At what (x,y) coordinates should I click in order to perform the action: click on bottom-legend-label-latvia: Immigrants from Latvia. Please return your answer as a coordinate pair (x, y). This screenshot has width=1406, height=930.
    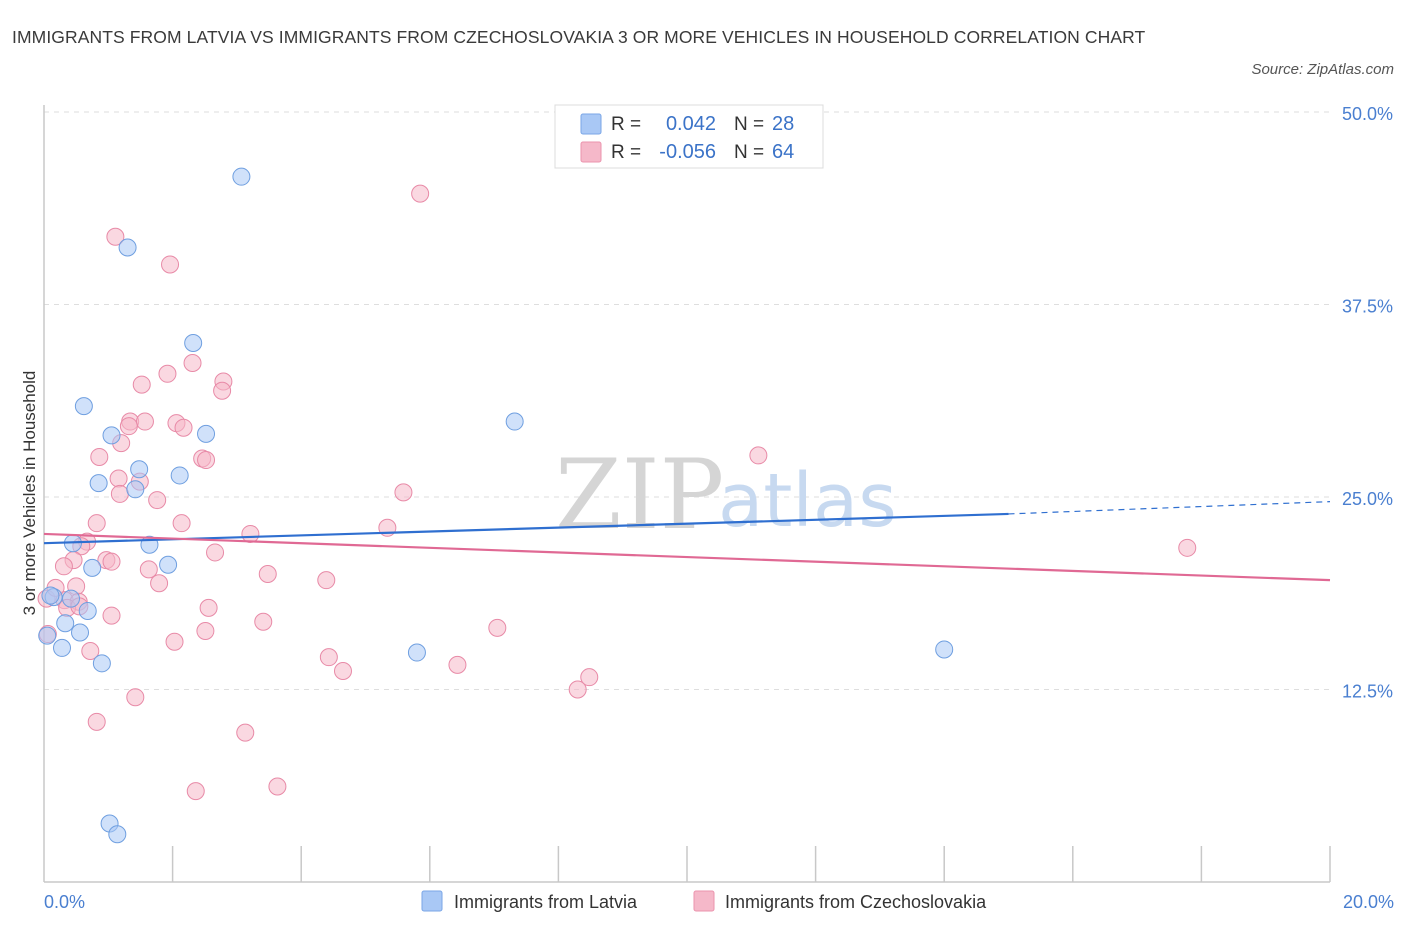
    Looking at the image, I should click on (546, 902).